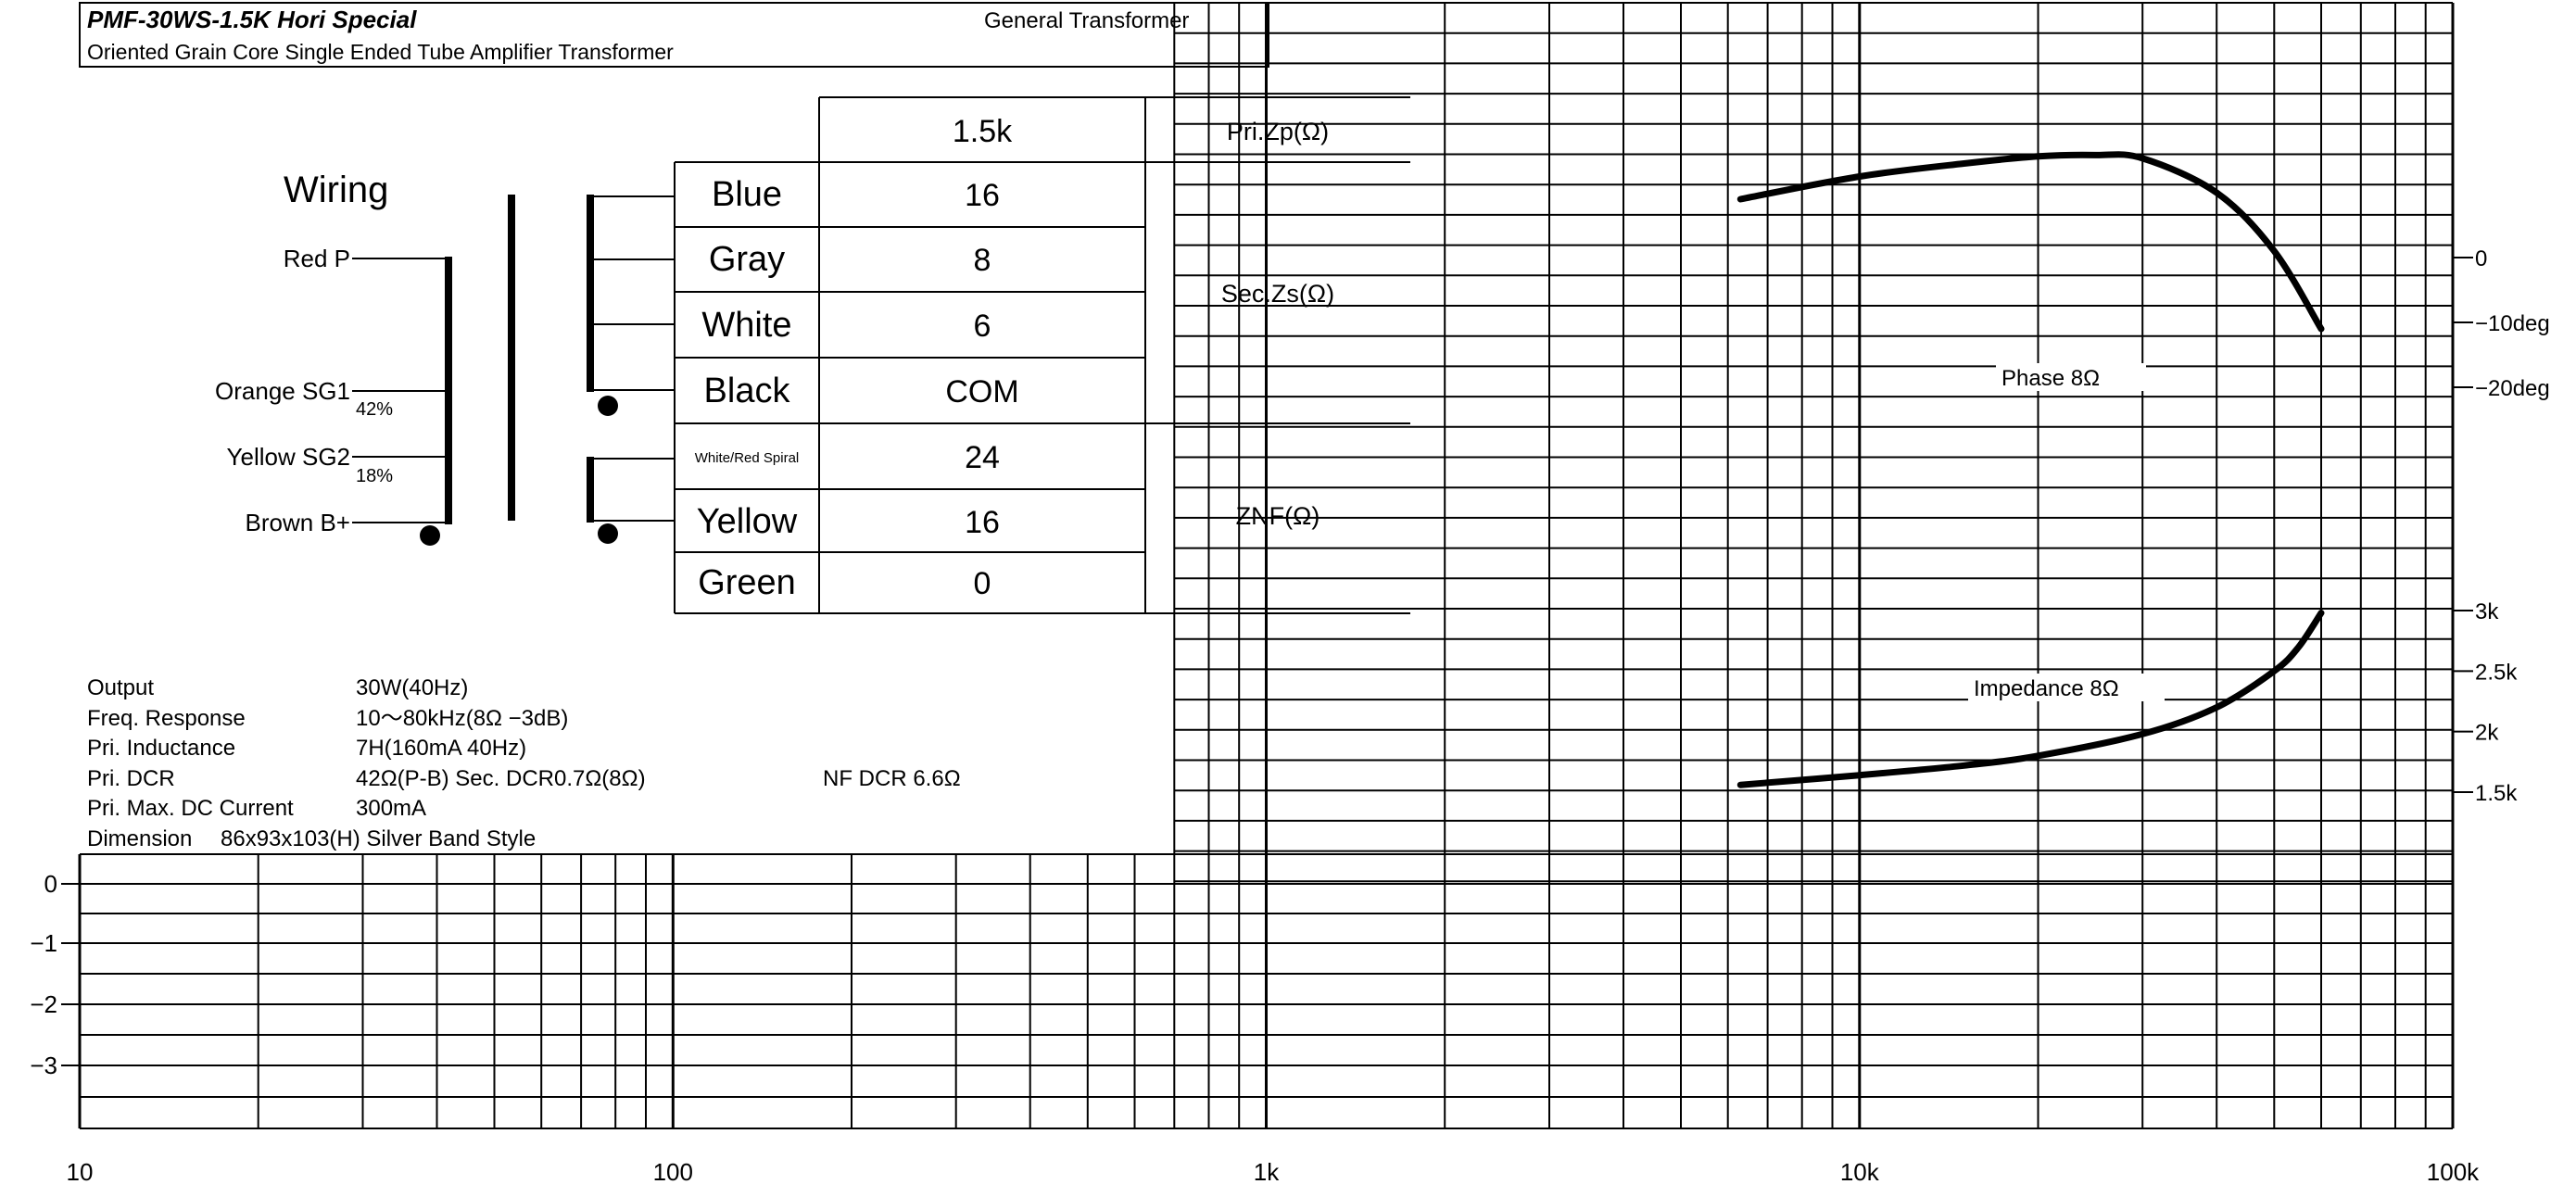 The height and width of the screenshot is (1197, 2576). I want to click on secondary-value-blue: 16, so click(982, 195).